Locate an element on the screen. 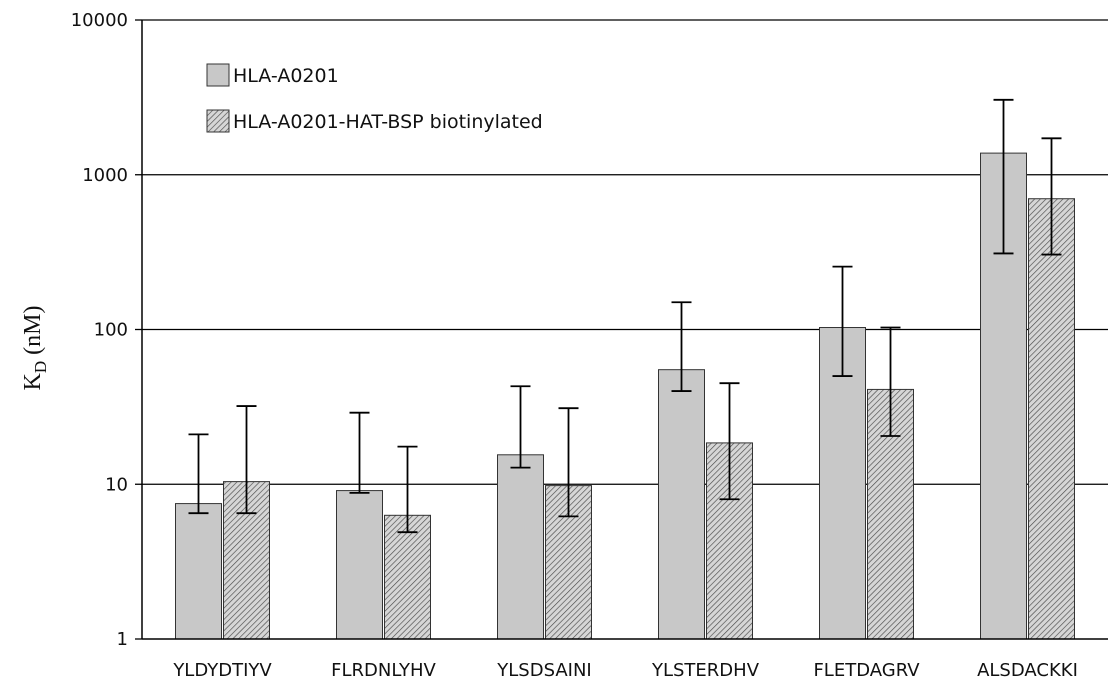 This screenshot has width=1110, height=686. legend-entry-series-0: HLA-A0201 is located at coordinates (272, 75).